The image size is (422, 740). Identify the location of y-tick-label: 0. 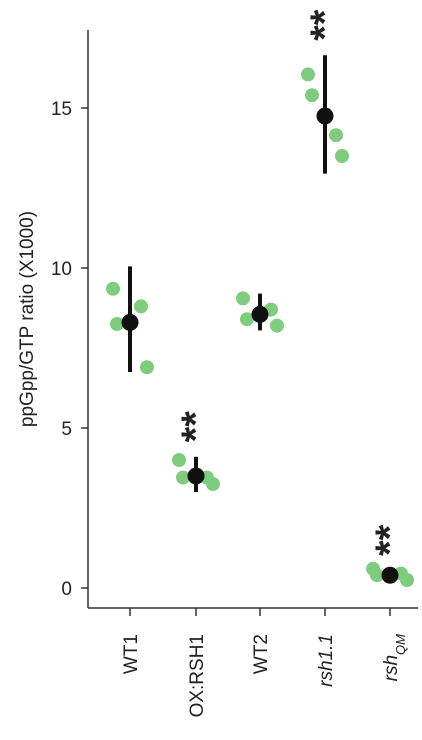
(66, 589).